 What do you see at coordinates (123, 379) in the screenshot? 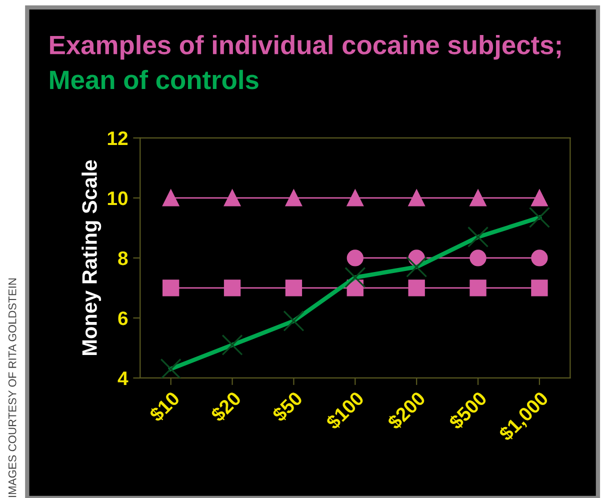
I see `y-tick-label: 4` at bounding box center [123, 379].